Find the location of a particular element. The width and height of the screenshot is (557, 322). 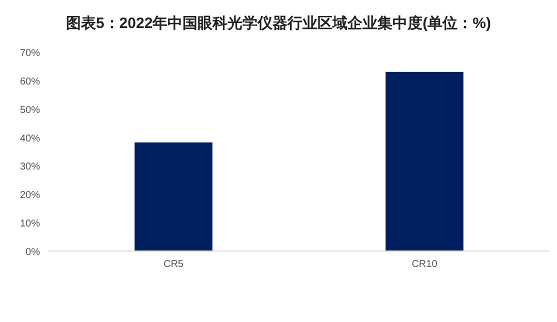

y-tick-label: 60% is located at coordinates (30, 82).